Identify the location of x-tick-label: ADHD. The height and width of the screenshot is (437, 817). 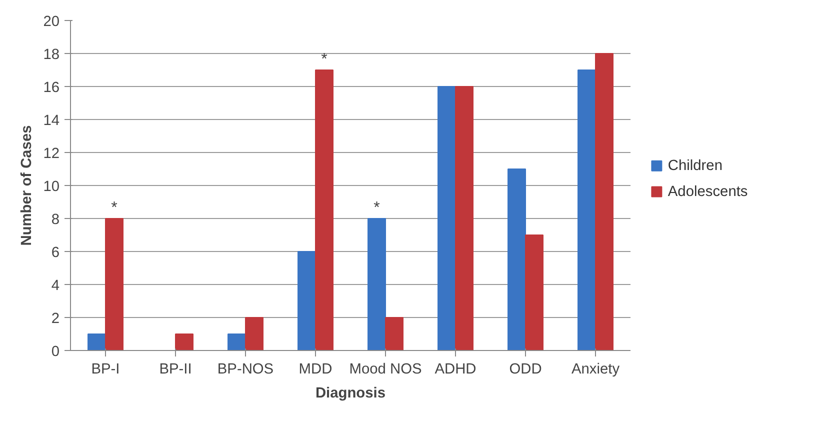
(455, 370).